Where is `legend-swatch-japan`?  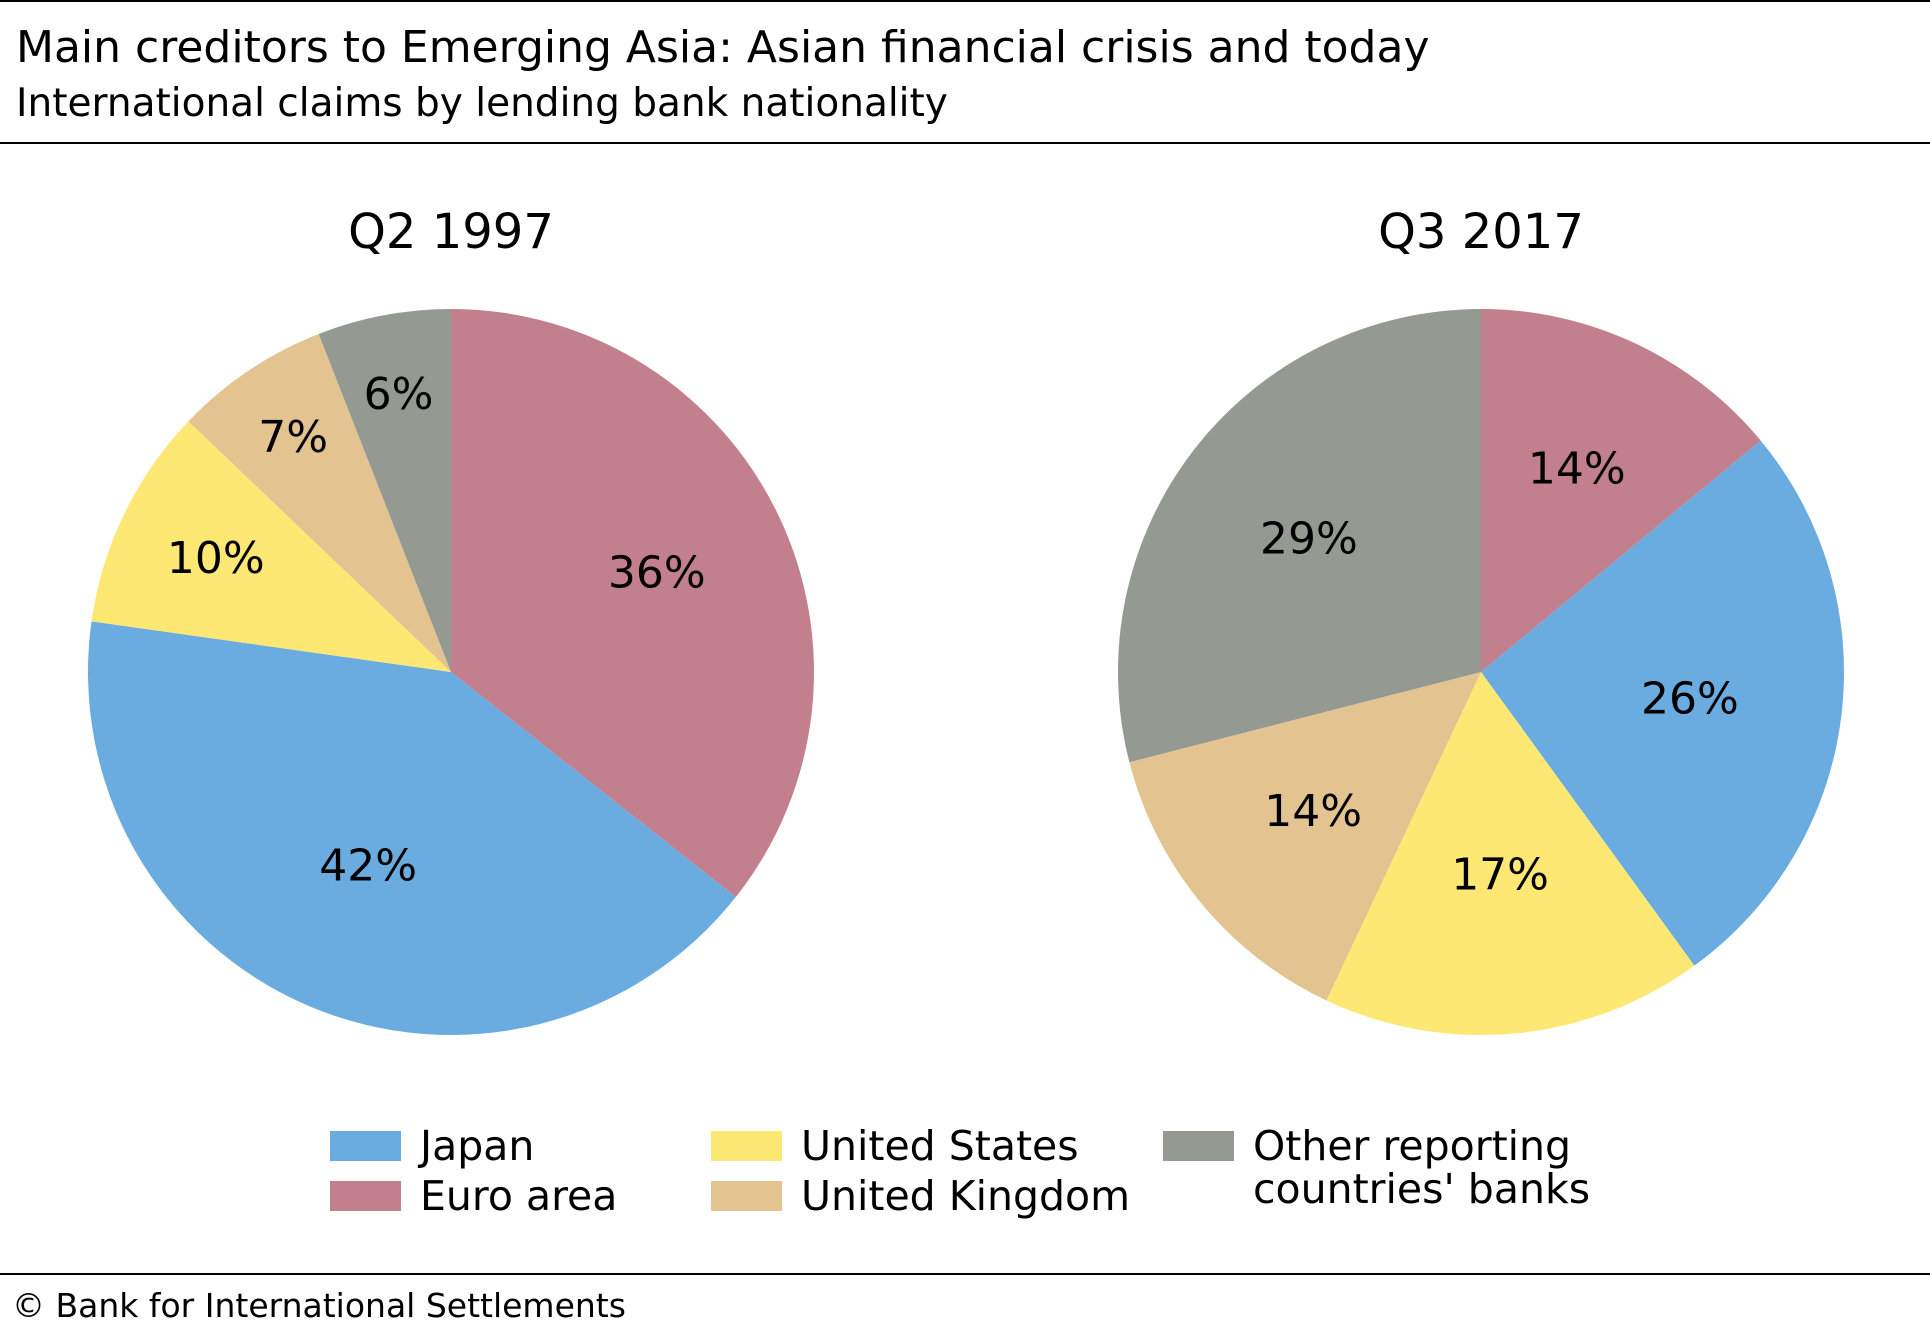
legend-swatch-japan is located at coordinates (365, 1146).